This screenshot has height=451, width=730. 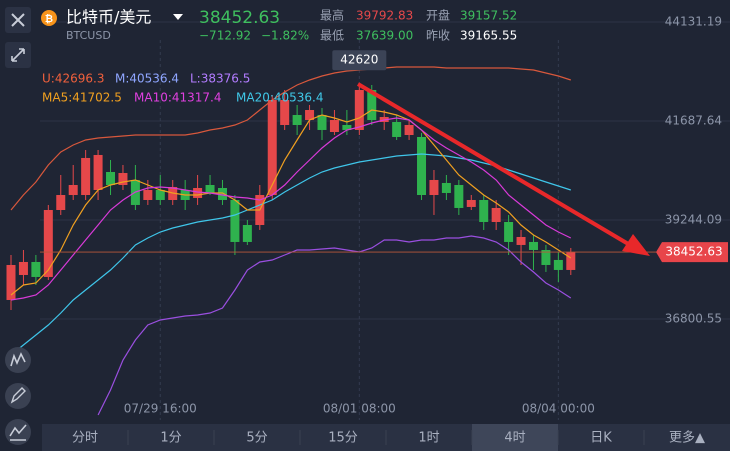 I want to click on draw-button, so click(x=18, y=396).